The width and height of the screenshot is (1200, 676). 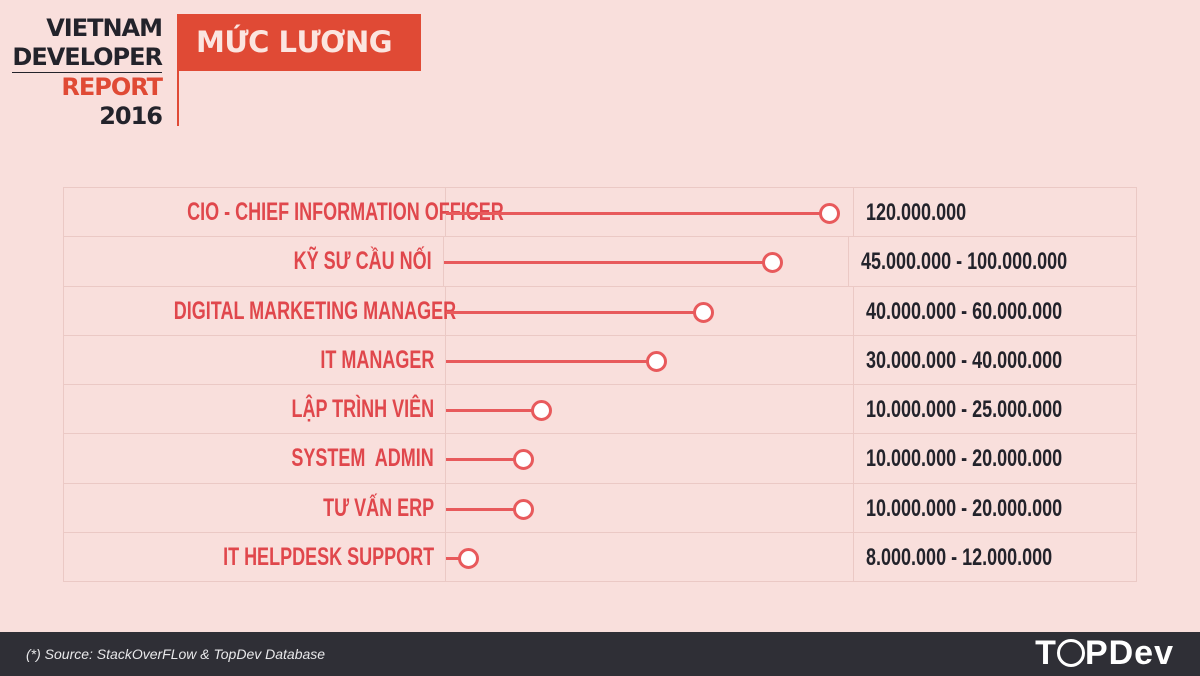 I want to click on salary-range-cell: 120.000.000, so click(x=995, y=212).